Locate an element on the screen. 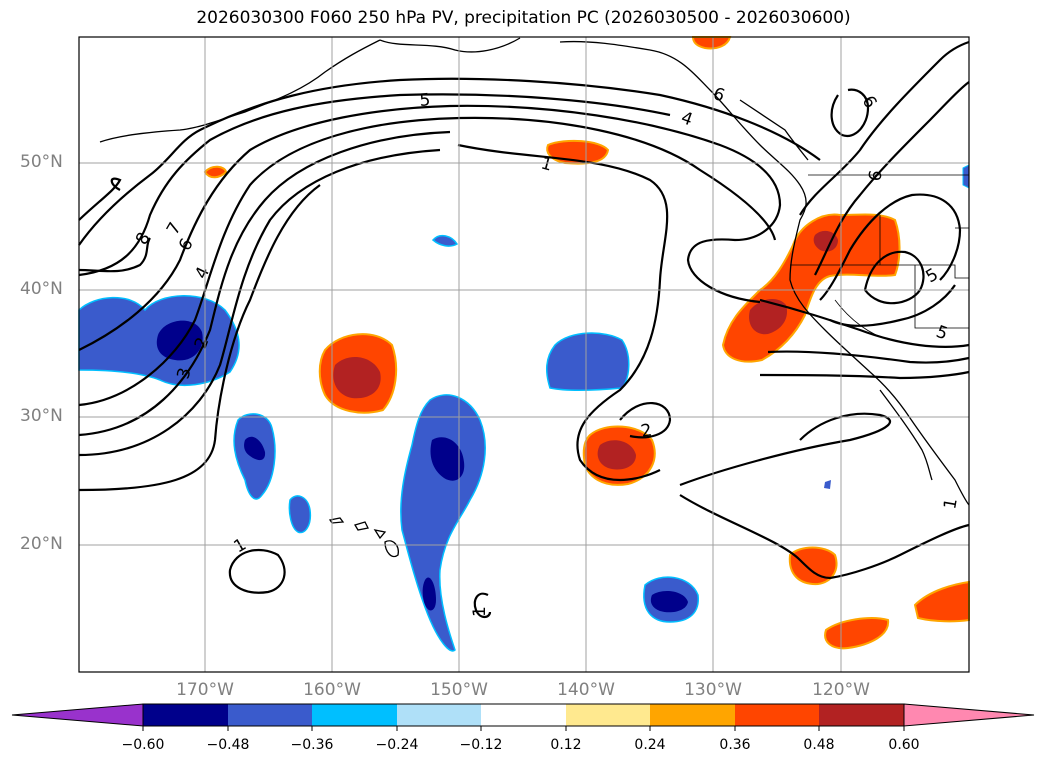  colorbar-tick-label: −0.48 is located at coordinates (228, 745).